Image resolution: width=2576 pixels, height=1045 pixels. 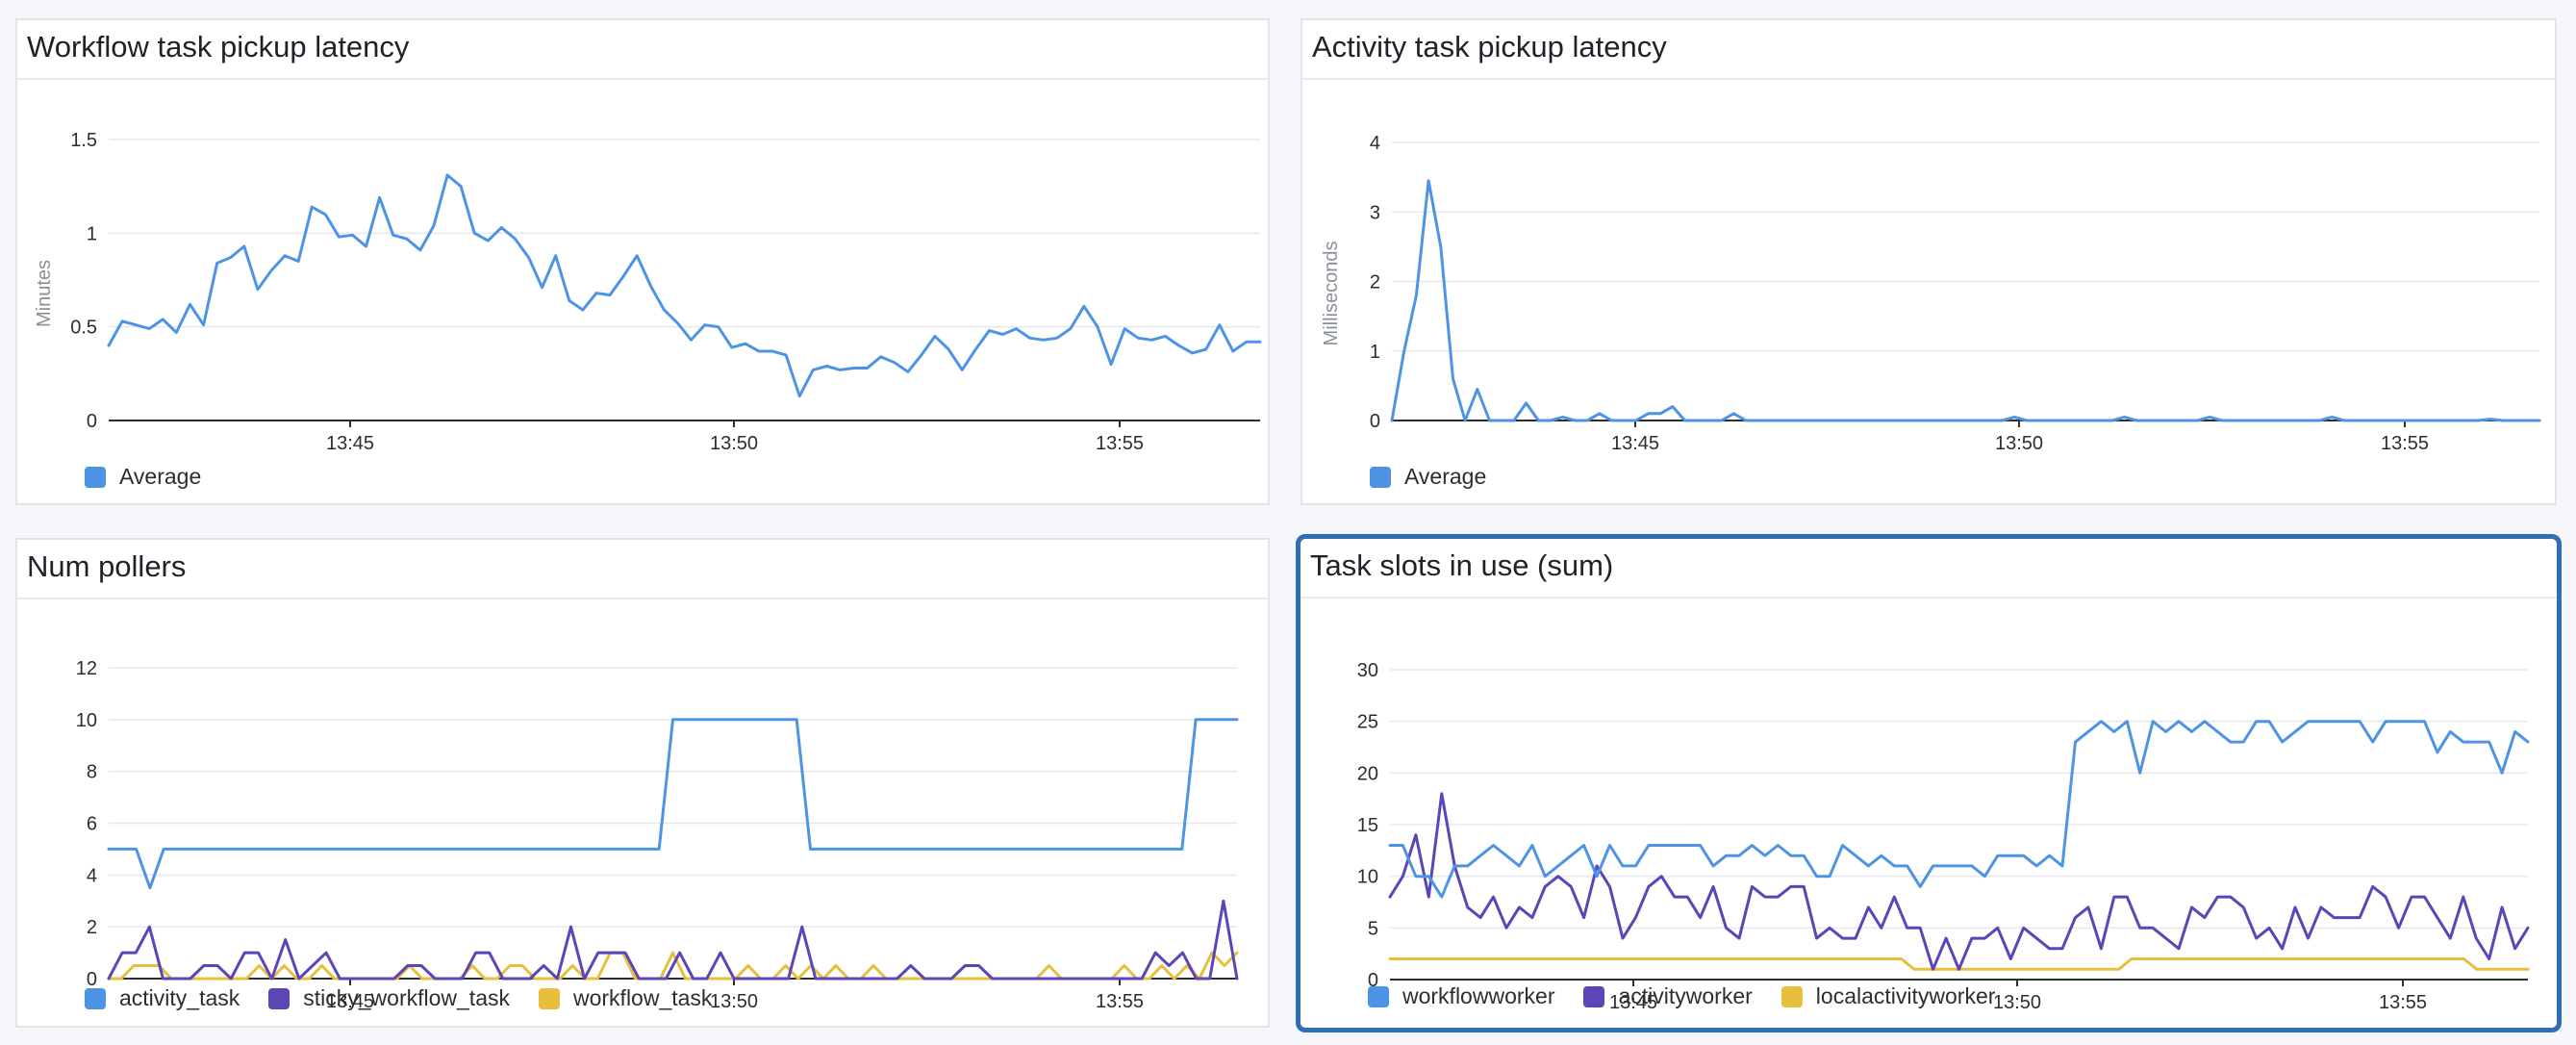 I want to click on y-tick-label: 20, so click(x=1367, y=773).